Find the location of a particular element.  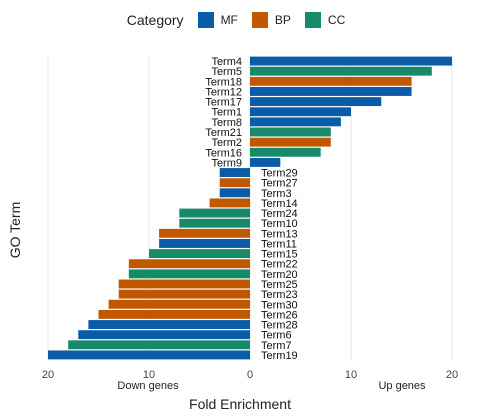

term-label-term6: Term6 is located at coordinates (276, 336).